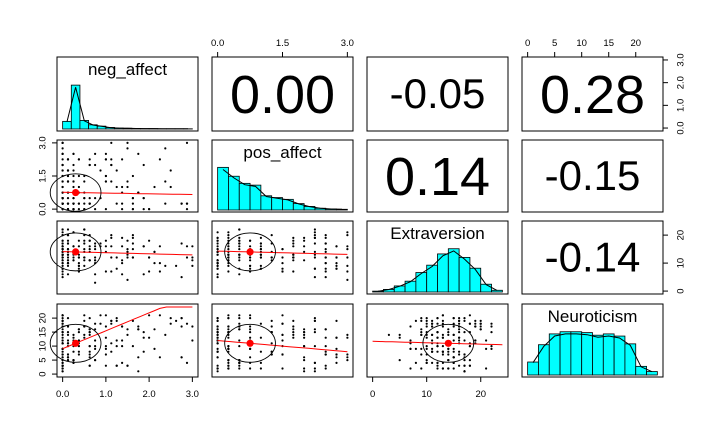  I want to click on panel-0-1: 0.00, so click(282, 94).